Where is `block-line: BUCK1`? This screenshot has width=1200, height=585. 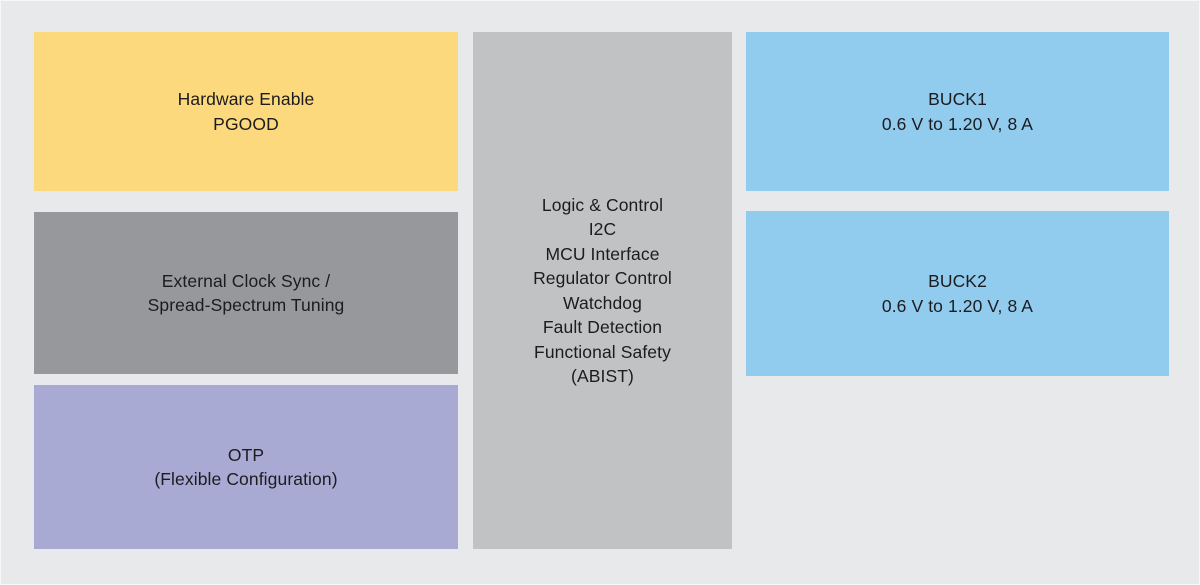 block-line: BUCK1 is located at coordinates (957, 99).